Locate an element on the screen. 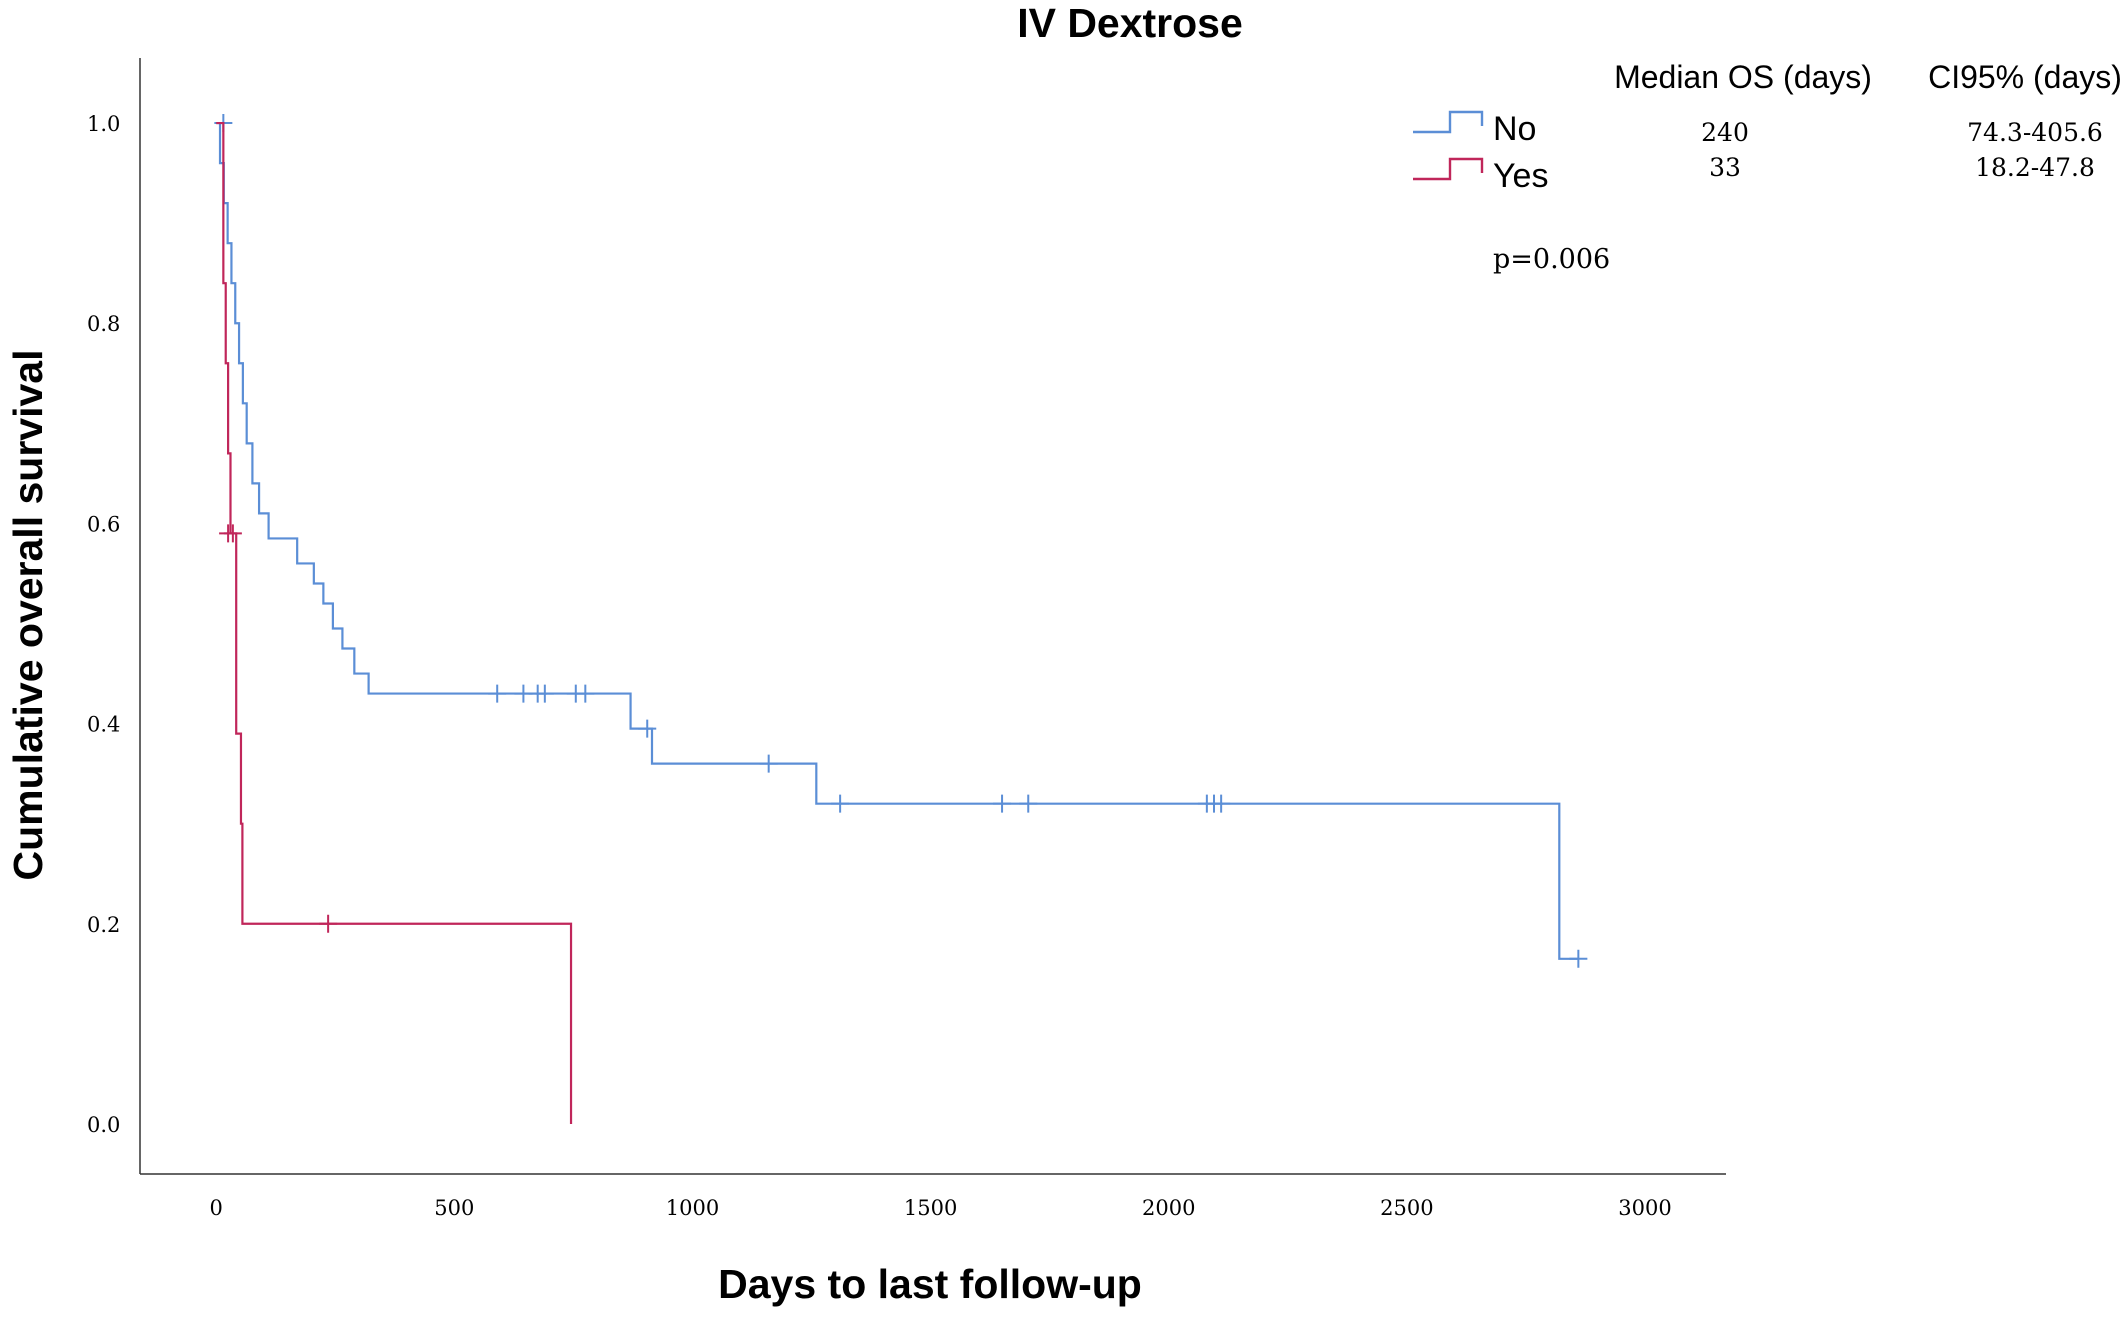  stats-ci-no: 74.3-405.6 is located at coordinates (2035, 132).